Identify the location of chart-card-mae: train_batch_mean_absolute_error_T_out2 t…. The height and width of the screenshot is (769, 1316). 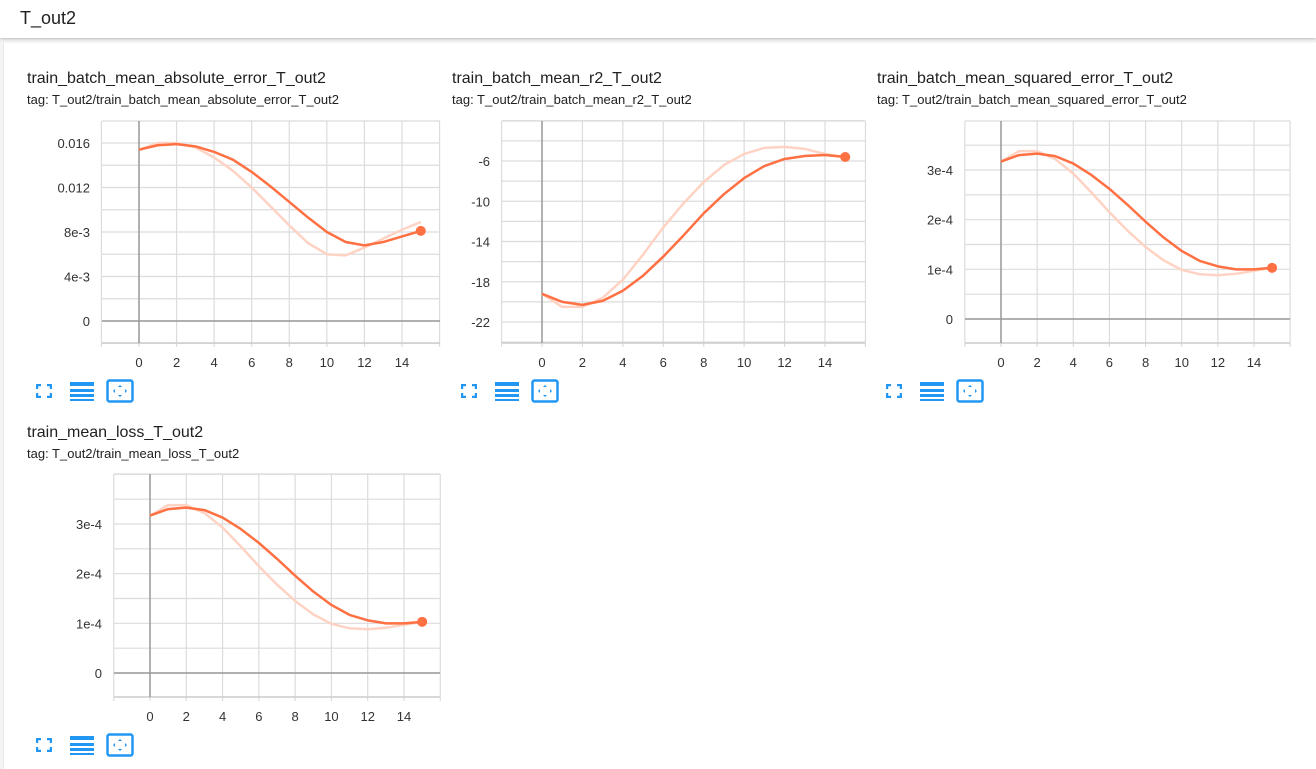
(237, 240).